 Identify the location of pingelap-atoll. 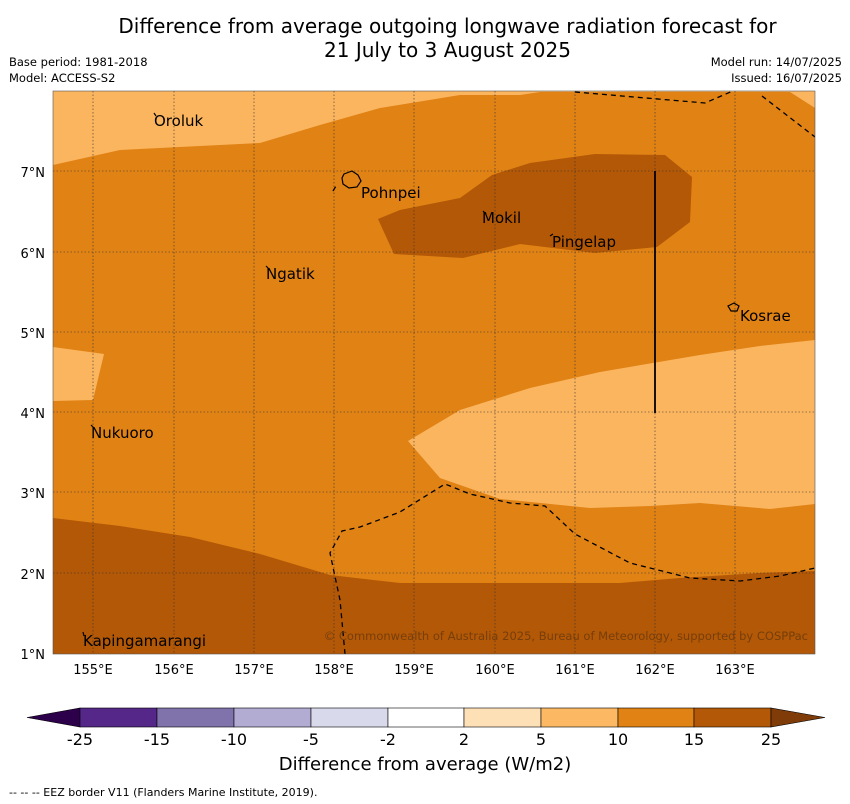
(551, 235).